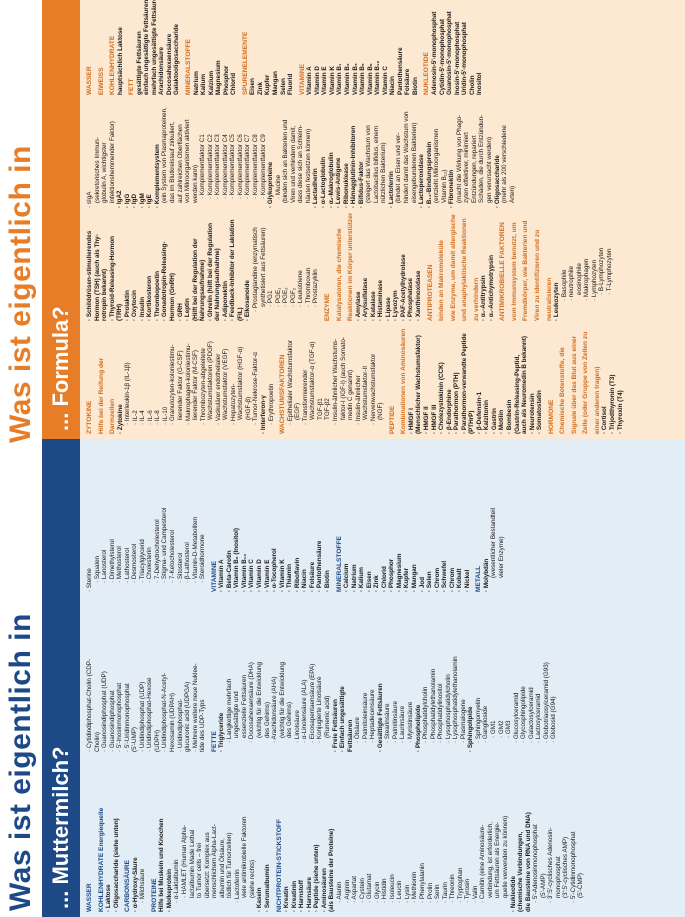 This screenshot has height=917, width=685. Describe the element at coordinates (252, 702) in the screenshot. I see `list-item: · Docosahexaensäure (DHA)` at that location.